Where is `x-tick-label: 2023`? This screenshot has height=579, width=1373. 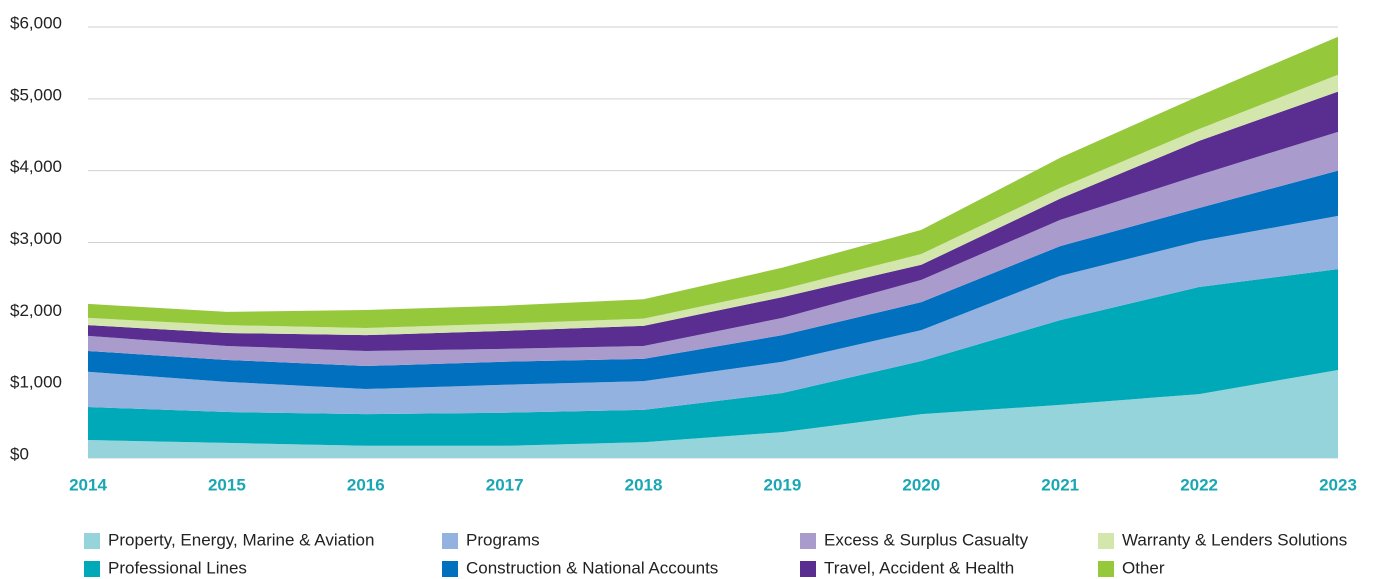
x-tick-label: 2023 is located at coordinates (1338, 484).